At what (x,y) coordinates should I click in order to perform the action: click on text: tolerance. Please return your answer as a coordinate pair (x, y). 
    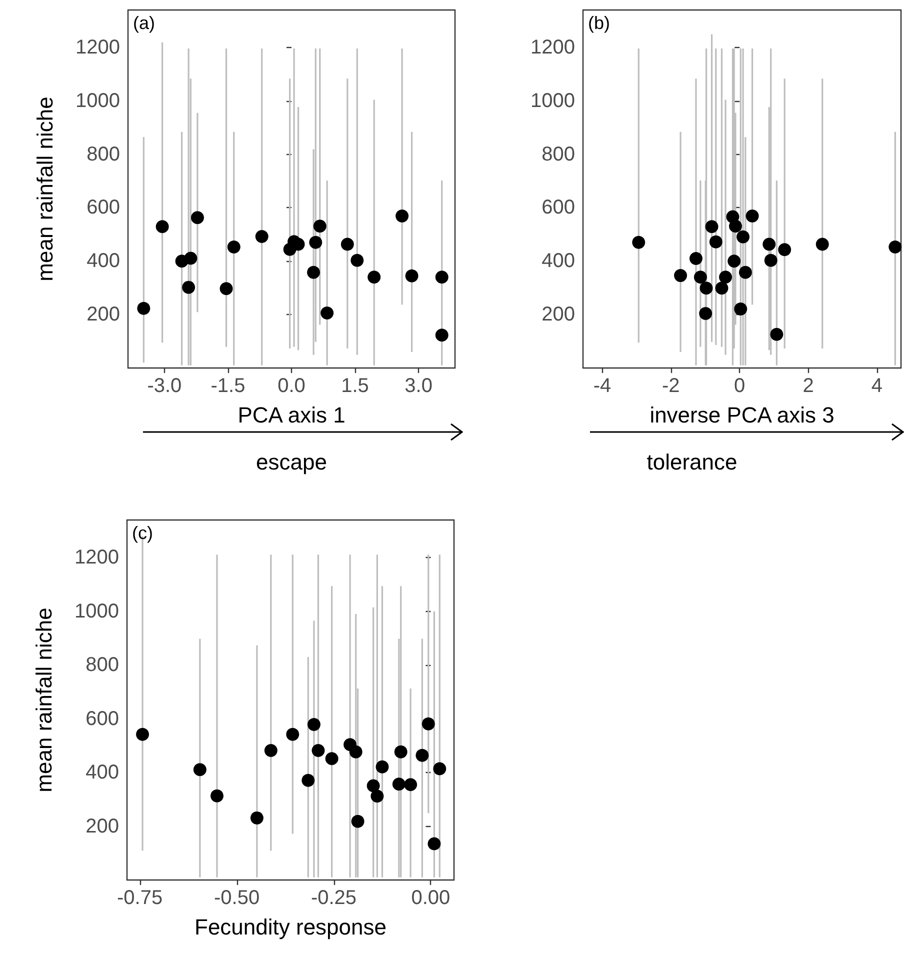
    Looking at the image, I should click on (692, 462).